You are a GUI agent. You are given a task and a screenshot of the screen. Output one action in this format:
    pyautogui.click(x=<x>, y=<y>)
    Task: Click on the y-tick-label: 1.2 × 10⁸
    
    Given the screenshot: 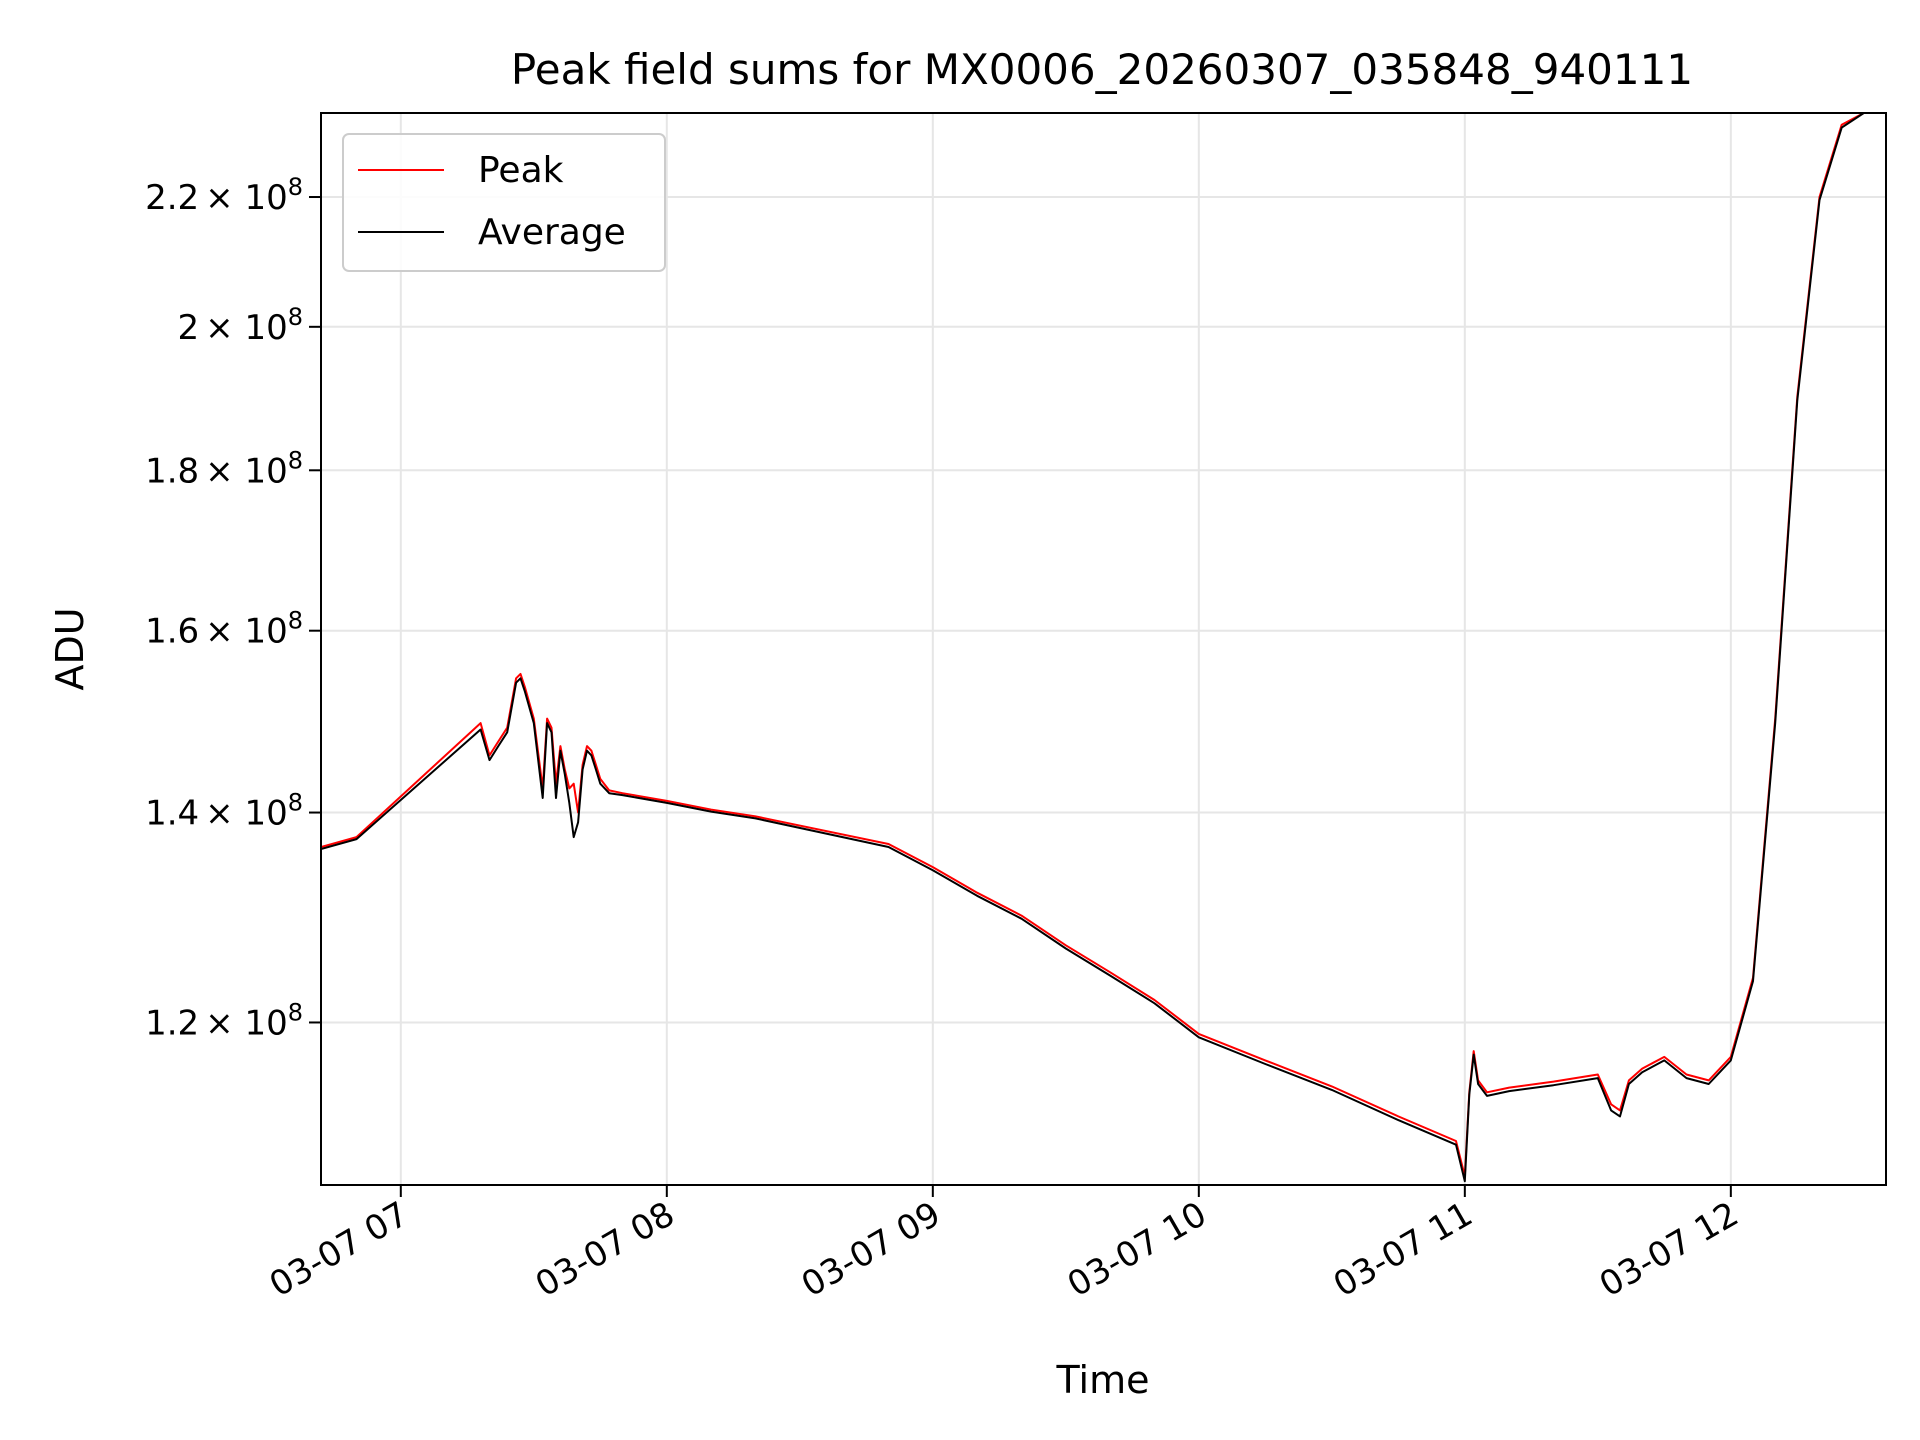 What is the action you would take?
    pyautogui.click(x=224, y=1020)
    